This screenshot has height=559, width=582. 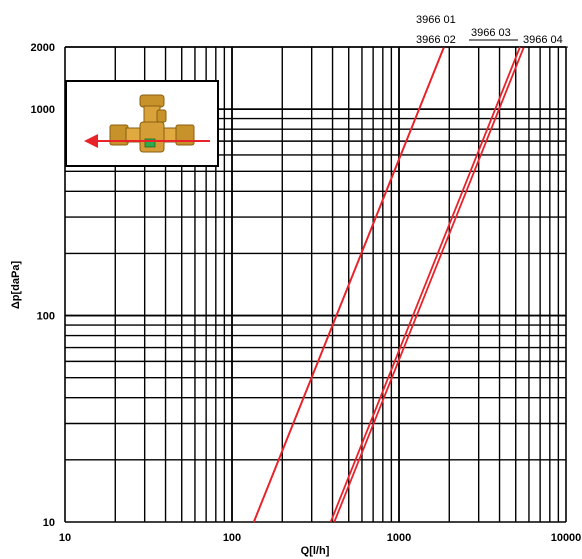 What do you see at coordinates (232, 538) in the screenshot?
I see `x-tick-label: 100` at bounding box center [232, 538].